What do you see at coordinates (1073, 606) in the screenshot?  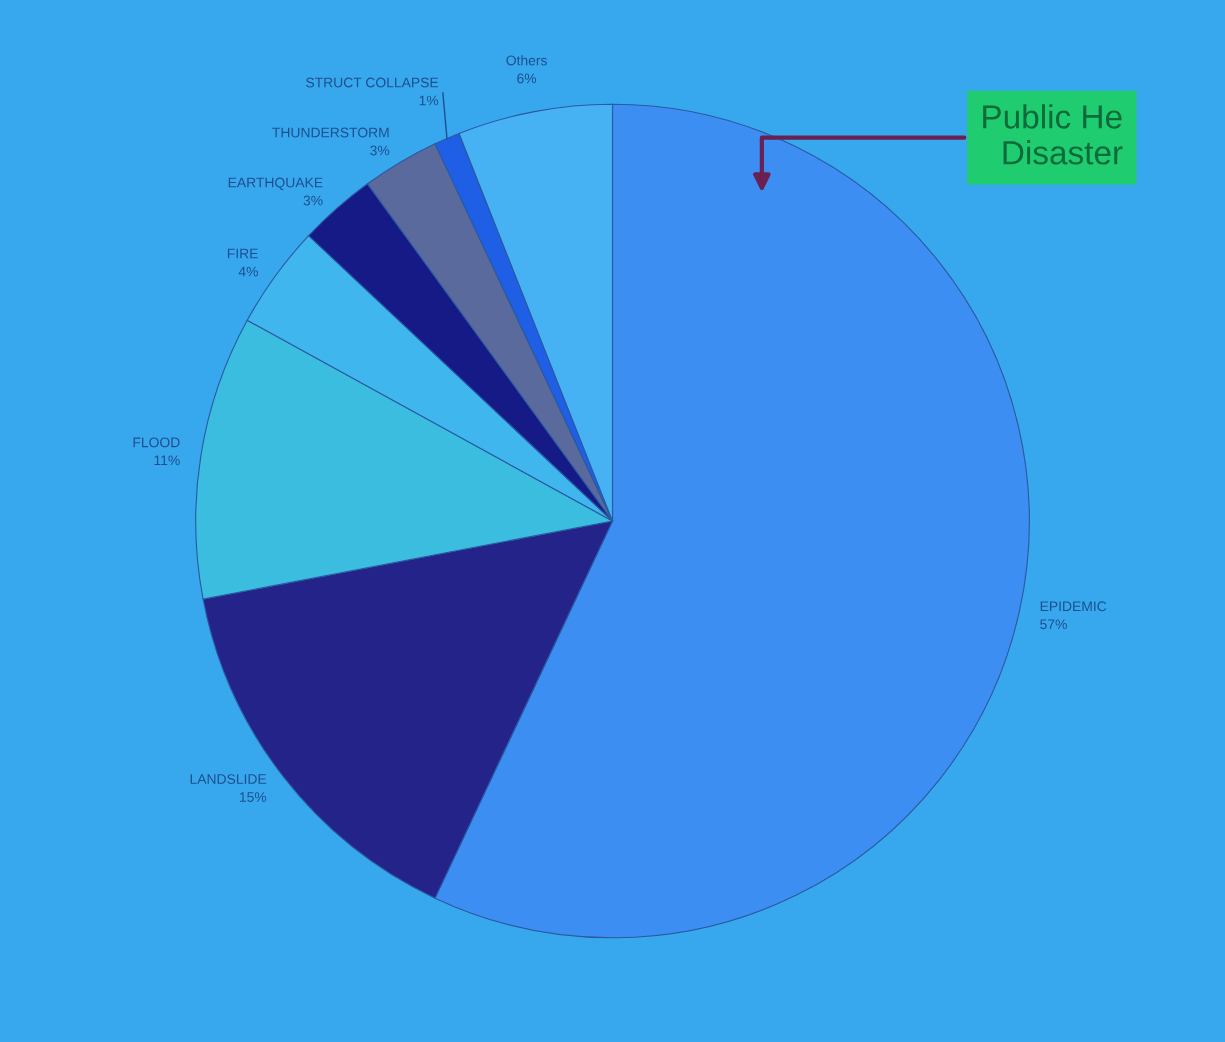 I see `slice-label: EPIDEMIC` at bounding box center [1073, 606].